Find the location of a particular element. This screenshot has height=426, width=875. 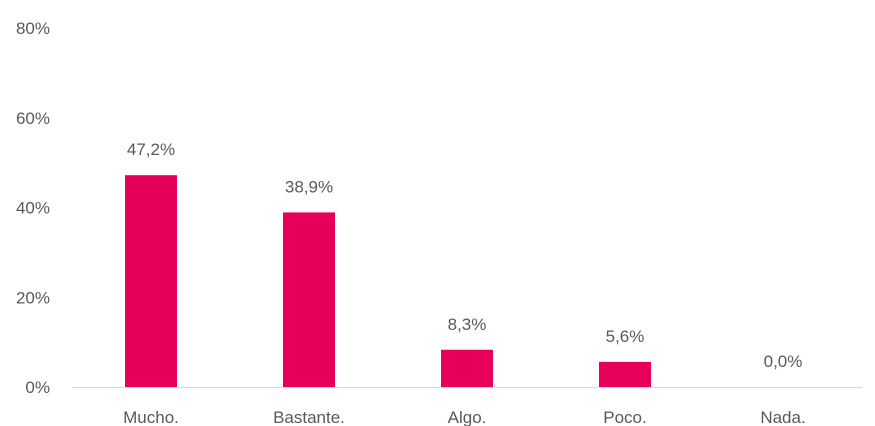

data-label: 0,0% is located at coordinates (783, 361).